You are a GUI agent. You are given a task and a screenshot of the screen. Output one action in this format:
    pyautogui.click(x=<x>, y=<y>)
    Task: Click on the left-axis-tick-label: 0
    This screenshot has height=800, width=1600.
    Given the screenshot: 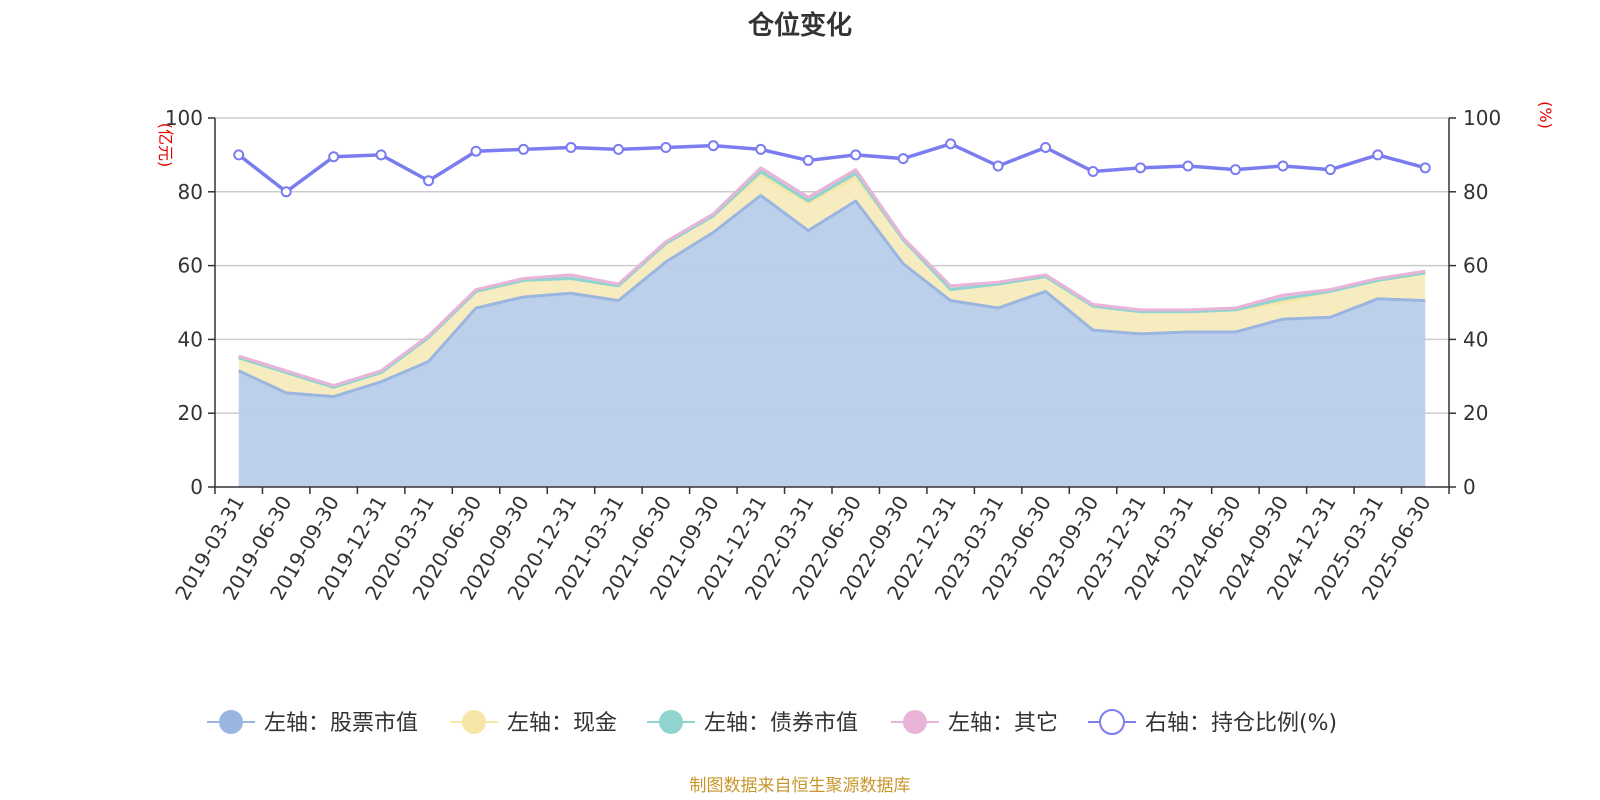 What is the action you would take?
    pyautogui.click(x=196, y=487)
    